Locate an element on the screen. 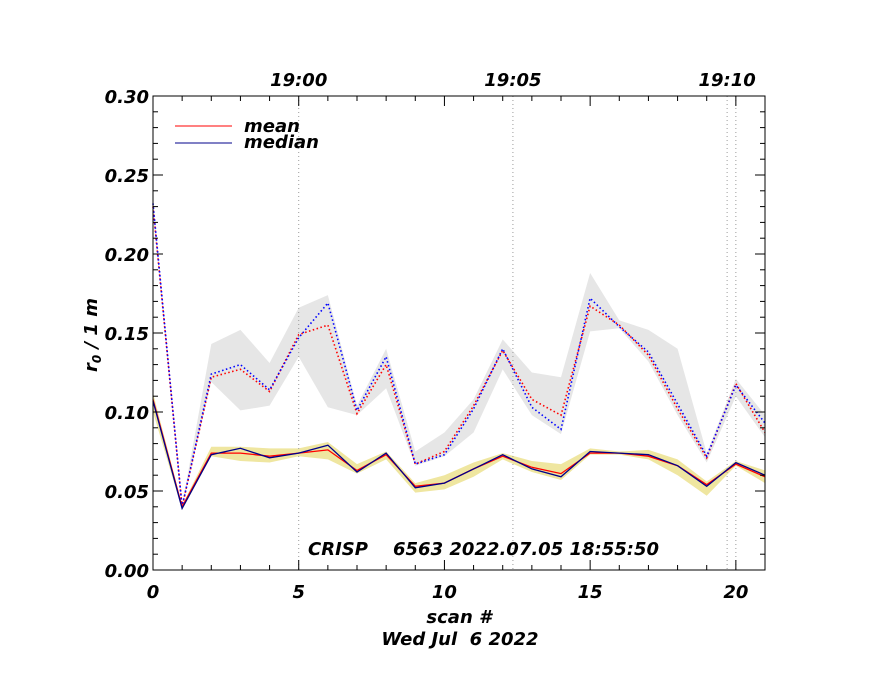 This screenshot has width=880, height=680. x-tick-label-1: 5 is located at coordinates (298, 592).